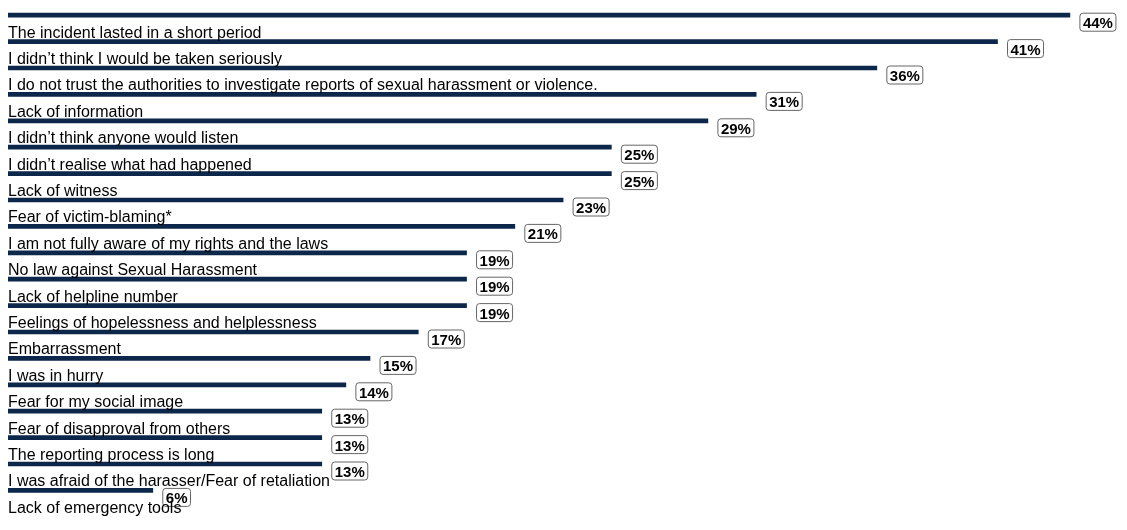  Describe the element at coordinates (398, 366) in the screenshot. I see `data-label: 15%` at that location.